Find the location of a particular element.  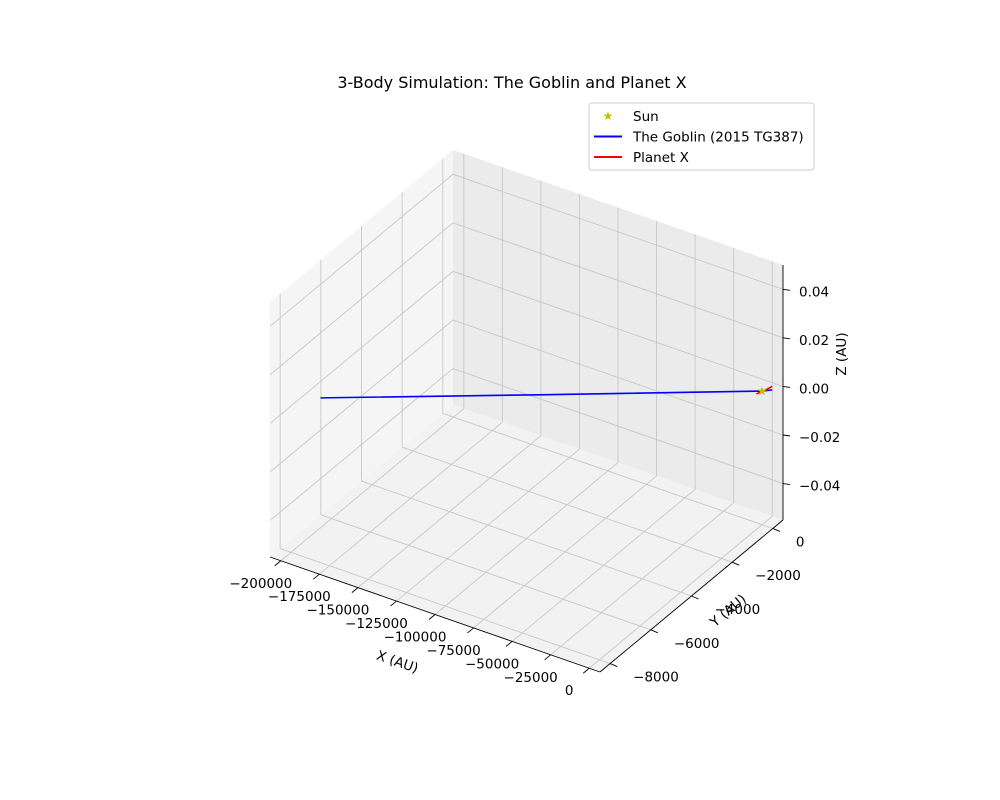

z-tick-label: 0.02 is located at coordinates (814, 341).